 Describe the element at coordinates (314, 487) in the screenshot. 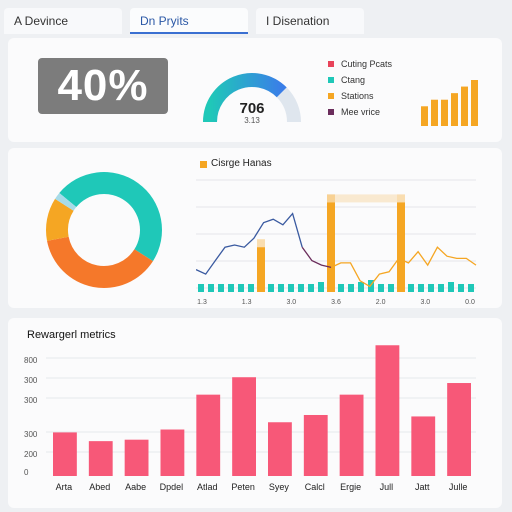

I see `x-tick-label: Calcl` at that location.